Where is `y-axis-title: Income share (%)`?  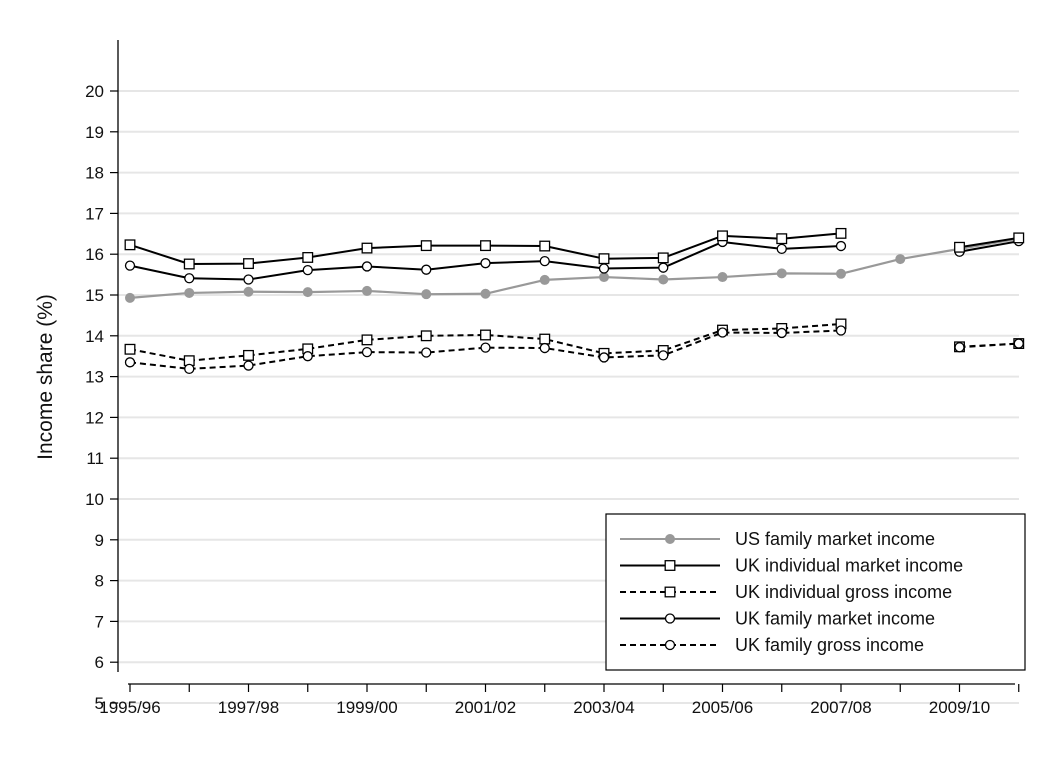 y-axis-title: Income share (%) is located at coordinates (45, 377).